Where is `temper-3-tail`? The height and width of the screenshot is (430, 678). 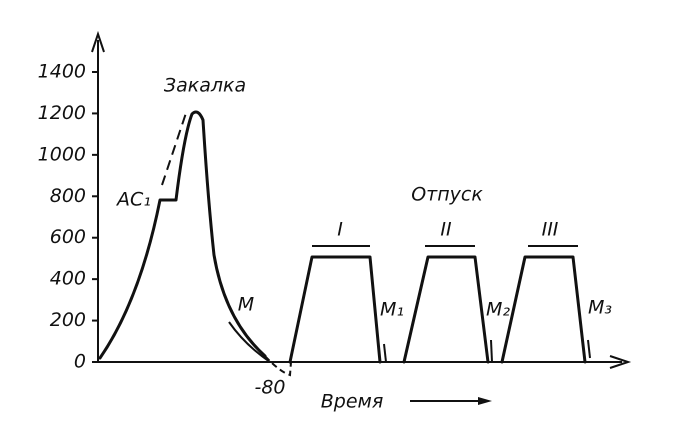
temper-3-tail is located at coordinates (589, 349).